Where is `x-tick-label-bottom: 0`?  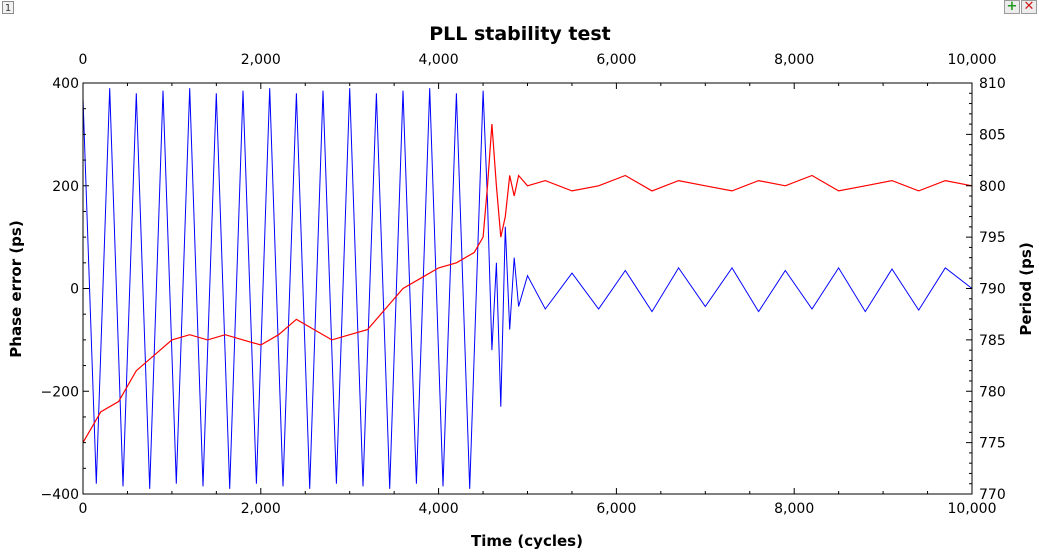
x-tick-label-bottom: 0 is located at coordinates (83, 509).